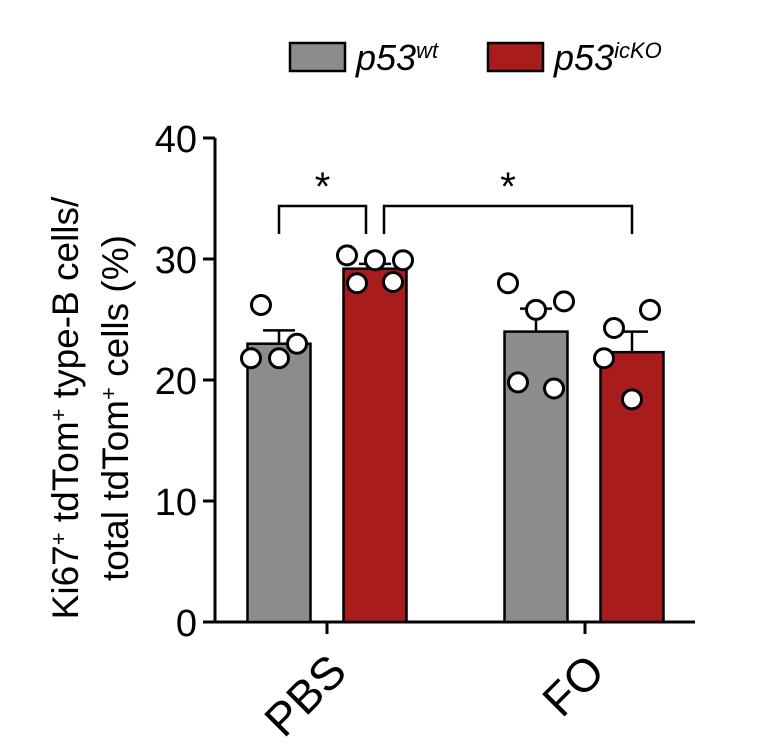  I want to click on legend-label: p53icKO, so click(607, 57).